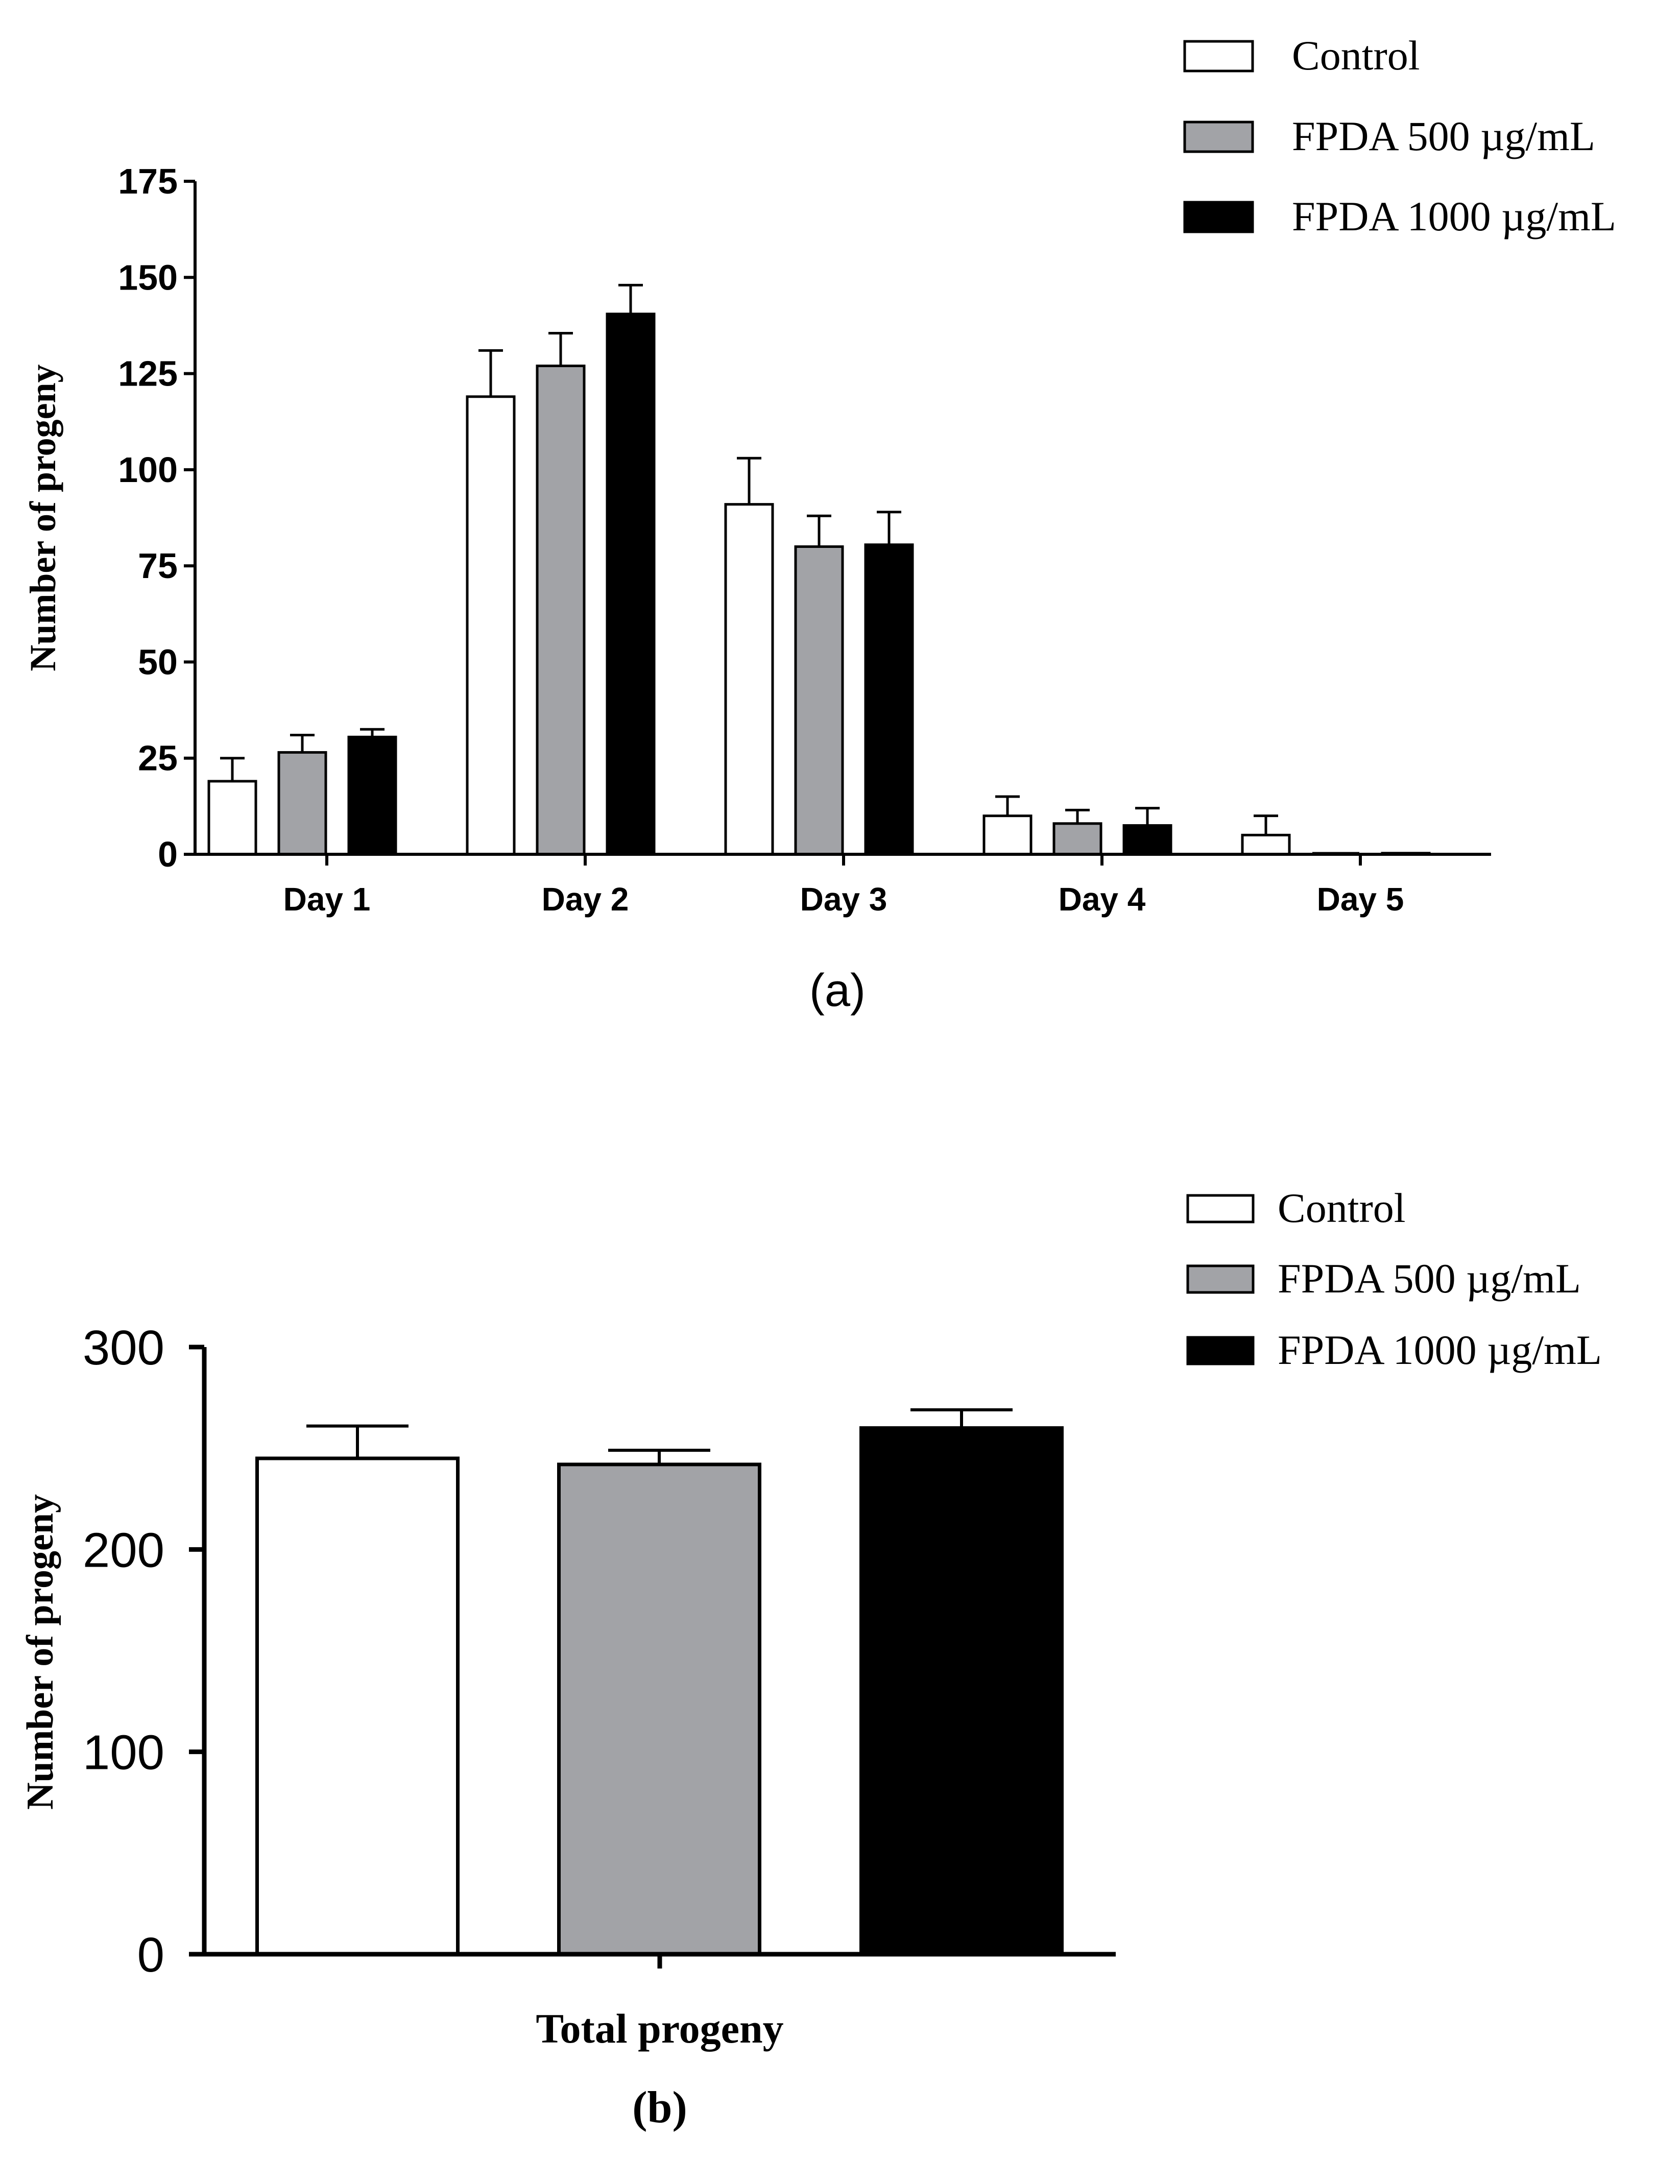 The width and height of the screenshot is (1680, 2184). I want to click on y-tick-label: 175, so click(148, 181).